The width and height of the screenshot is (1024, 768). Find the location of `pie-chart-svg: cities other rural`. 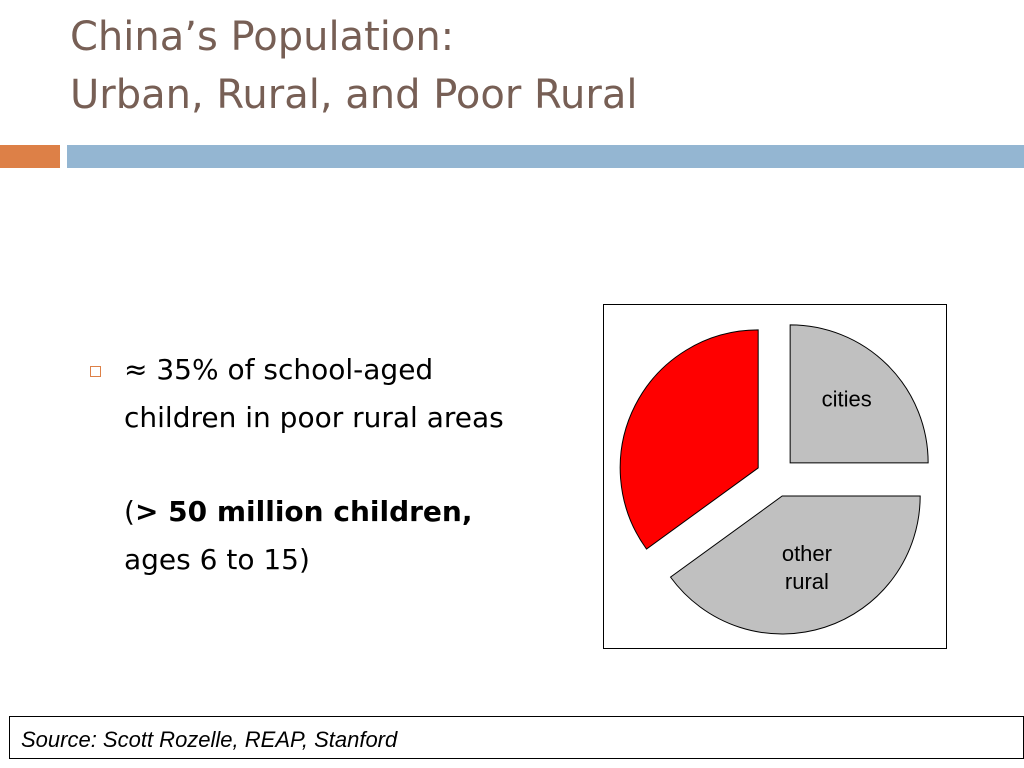

pie-chart-svg: cities other rural is located at coordinates (774, 479).